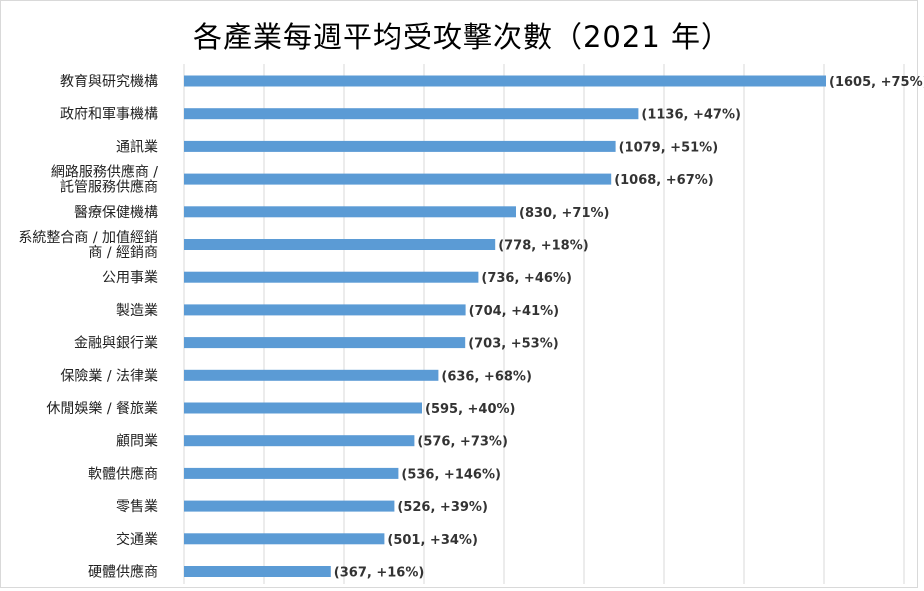 This screenshot has height=591, width=924. What do you see at coordinates (137, 147) in the screenshot?
I see `category-label: 通訊業` at bounding box center [137, 147].